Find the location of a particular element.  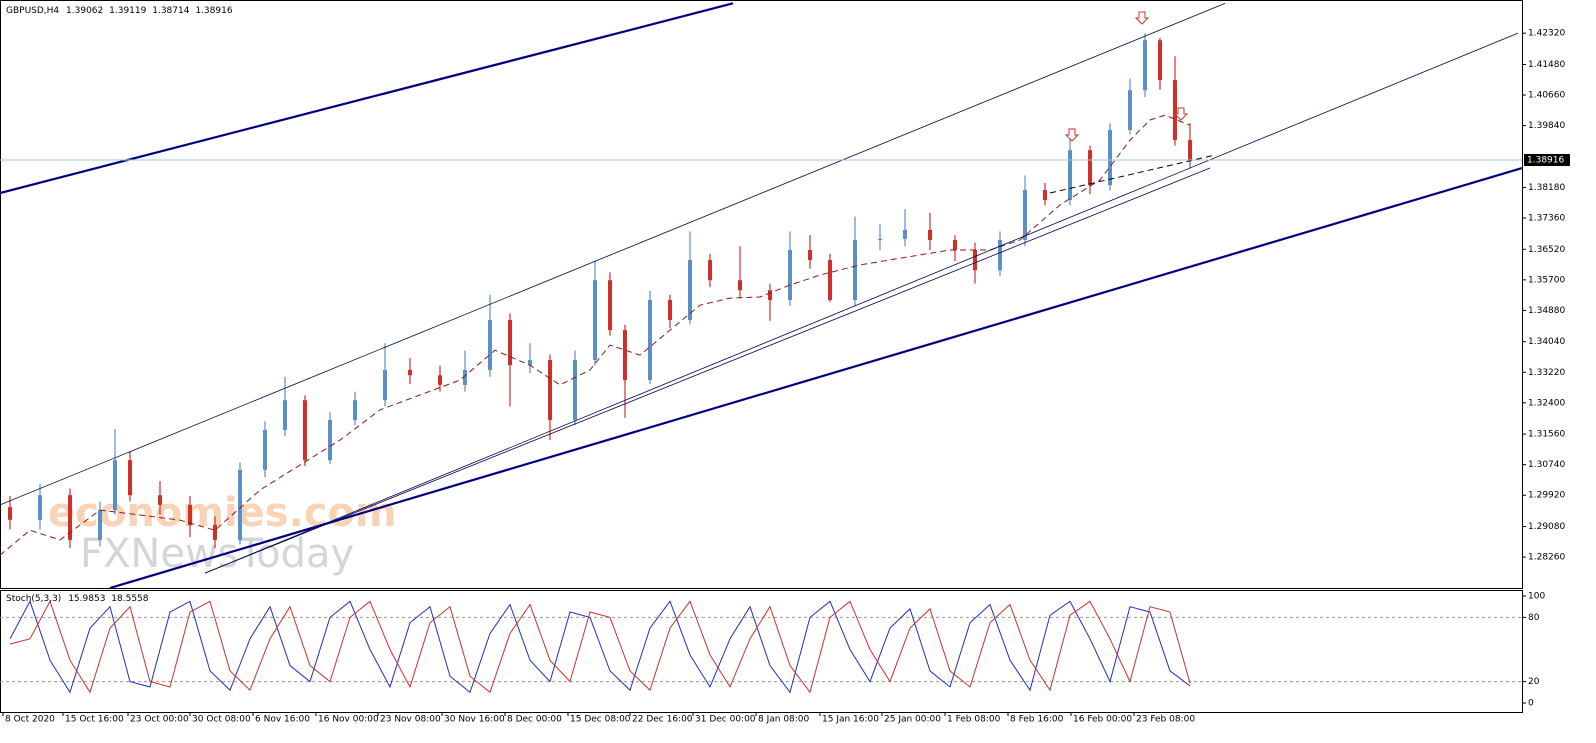

x-tick-label: 23 Feb 08:00 is located at coordinates (1165, 720).